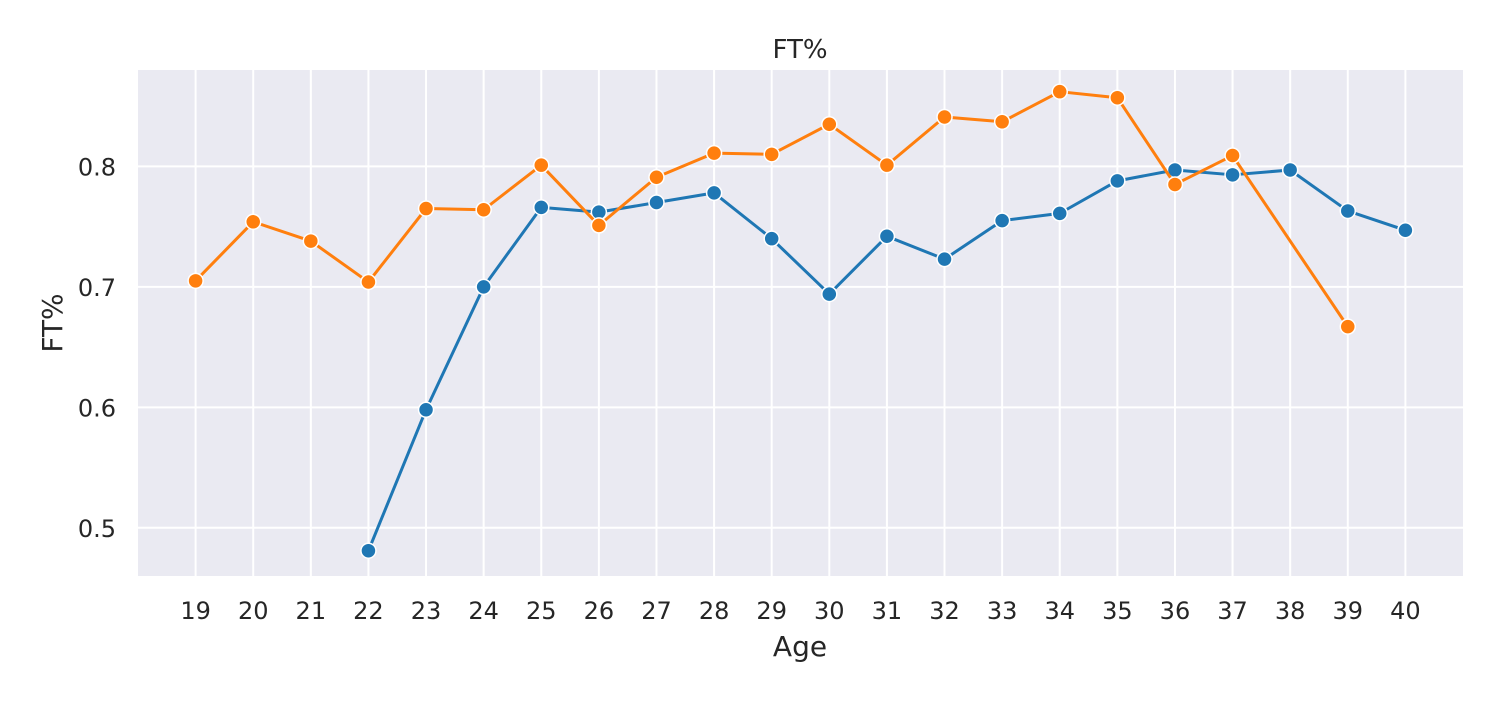 The height and width of the screenshot is (704, 1500). I want to click on x-axis-label: Age, so click(800, 646).